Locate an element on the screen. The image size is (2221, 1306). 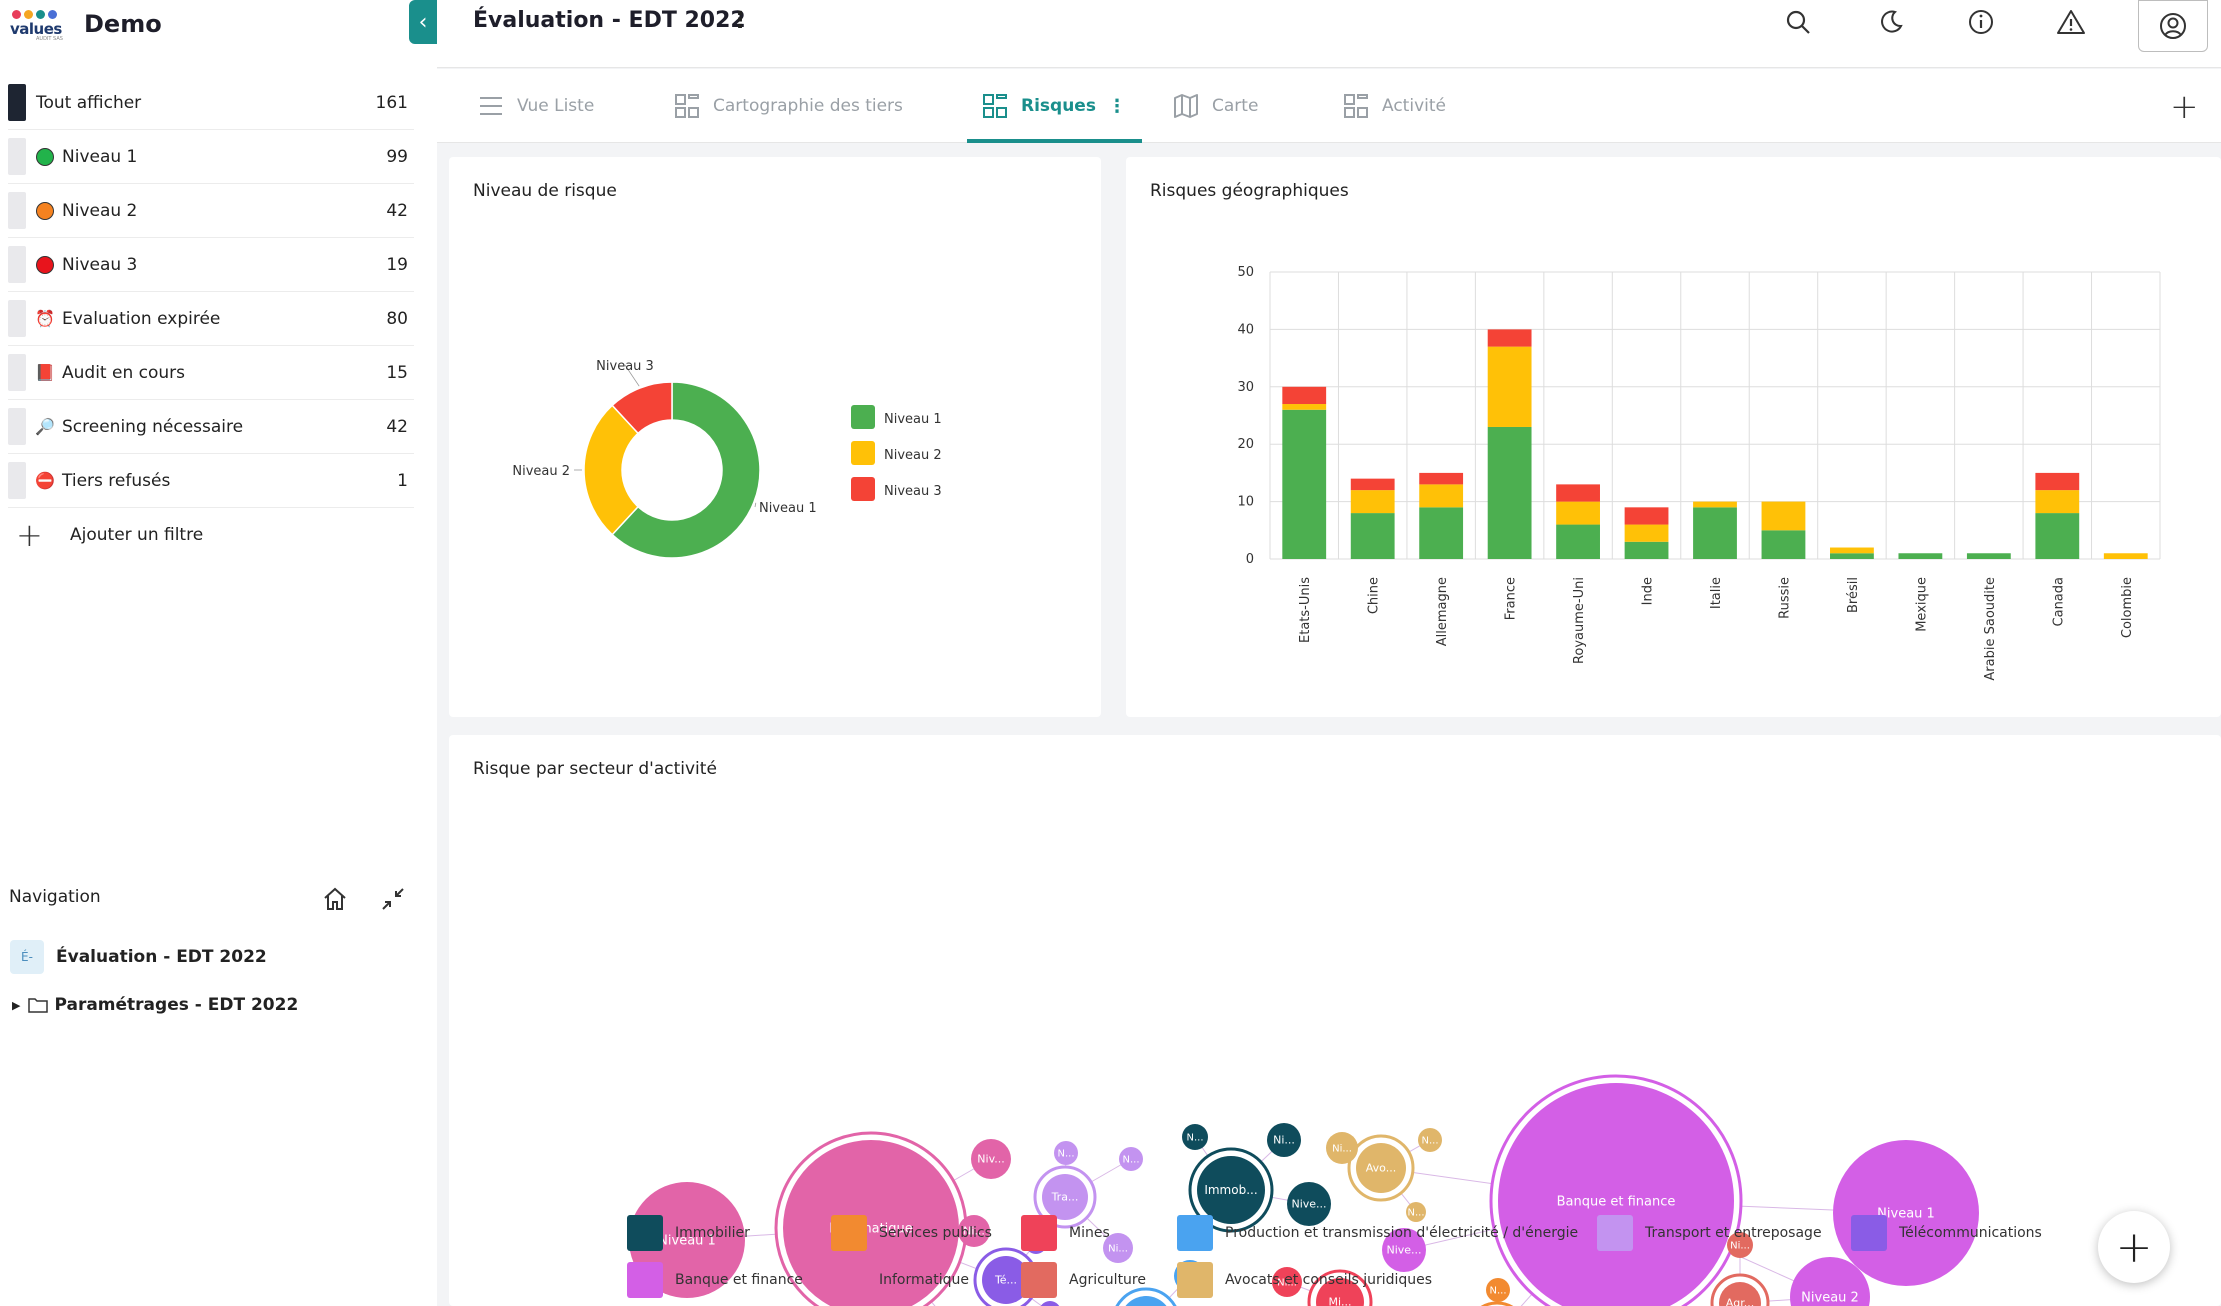
legend-item: Agriculture is located at coordinates (1083, 1280).